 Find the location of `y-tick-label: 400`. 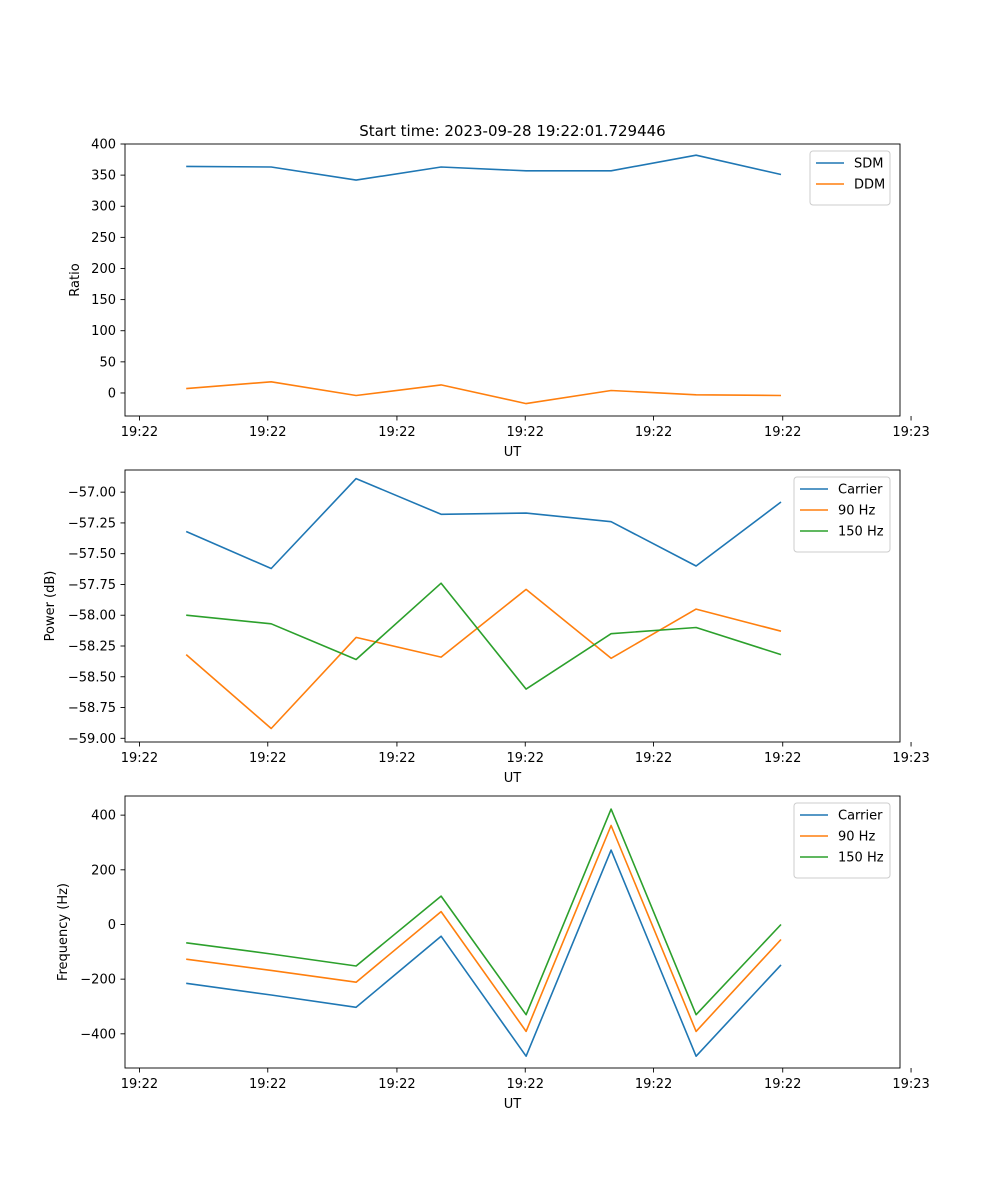

y-tick-label: 400 is located at coordinates (103, 816).